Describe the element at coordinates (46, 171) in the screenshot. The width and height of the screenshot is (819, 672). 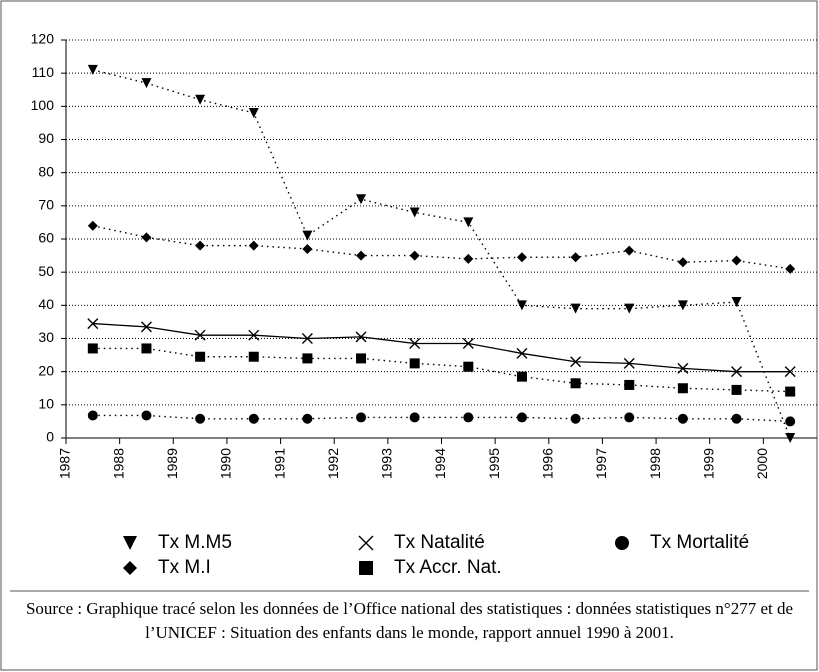
I see `y-tick-label: 80` at that location.